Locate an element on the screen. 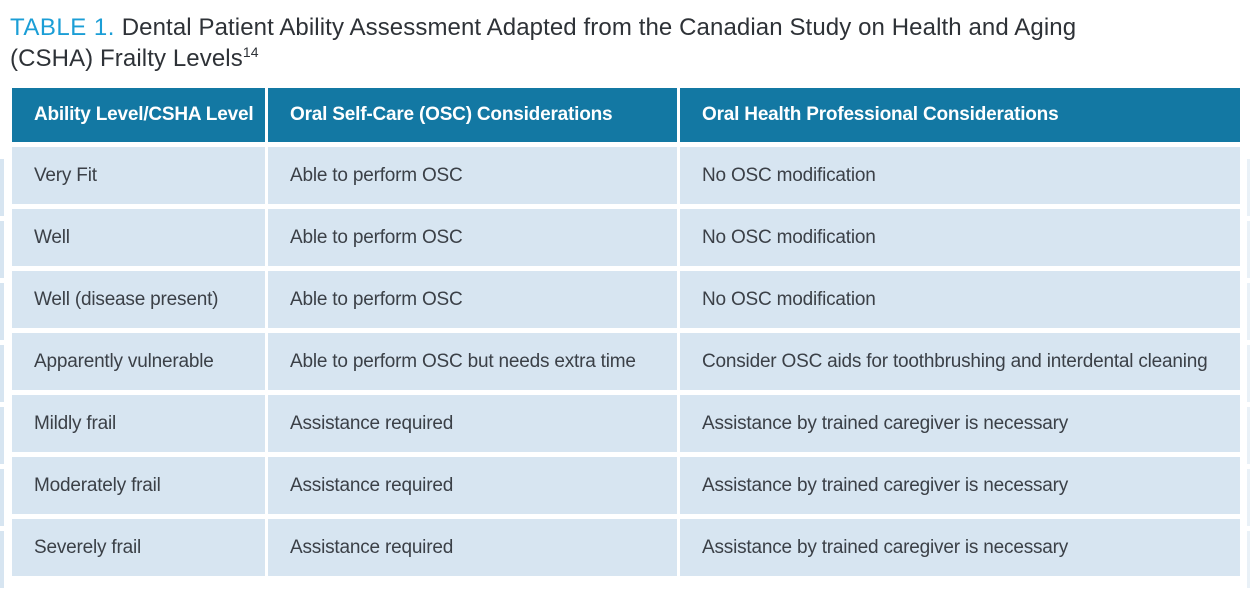  table-caption-line2: (CSHA) Frailty Levels is located at coordinates (126, 58).